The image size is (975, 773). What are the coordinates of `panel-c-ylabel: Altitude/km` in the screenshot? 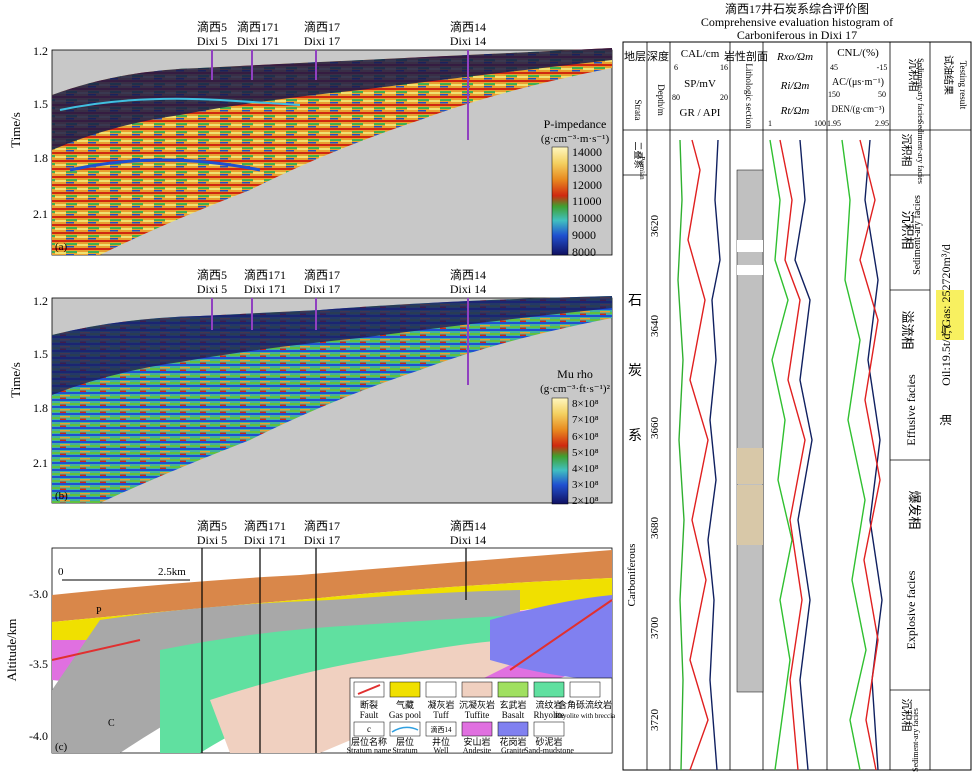 It's located at (11, 650).